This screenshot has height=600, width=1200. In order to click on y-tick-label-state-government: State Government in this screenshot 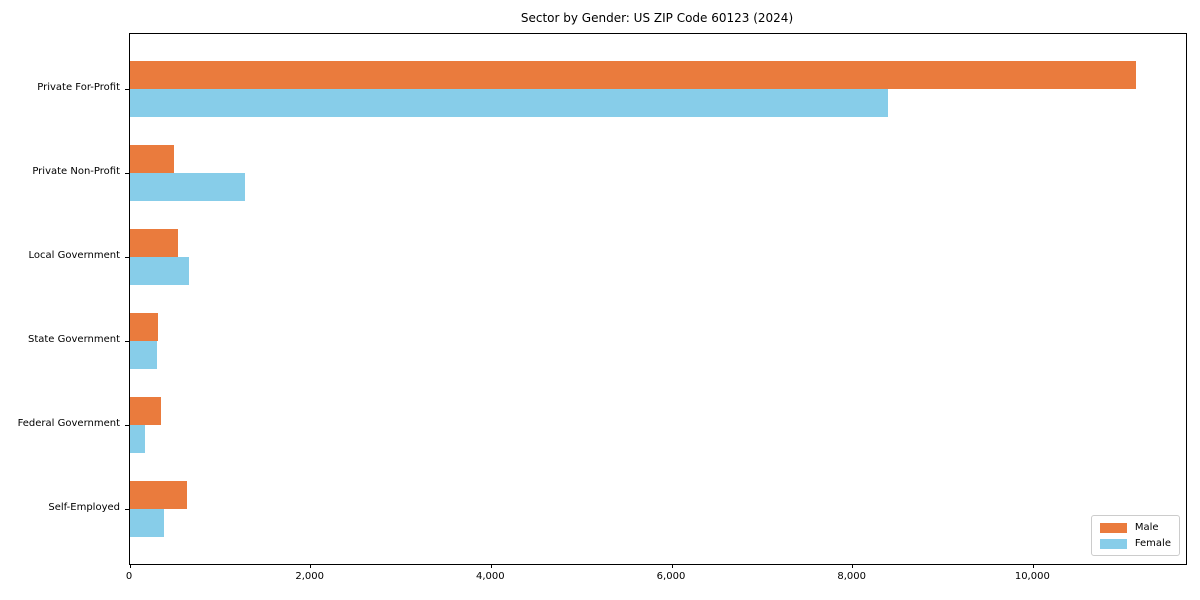, I will do `click(73, 339)`.